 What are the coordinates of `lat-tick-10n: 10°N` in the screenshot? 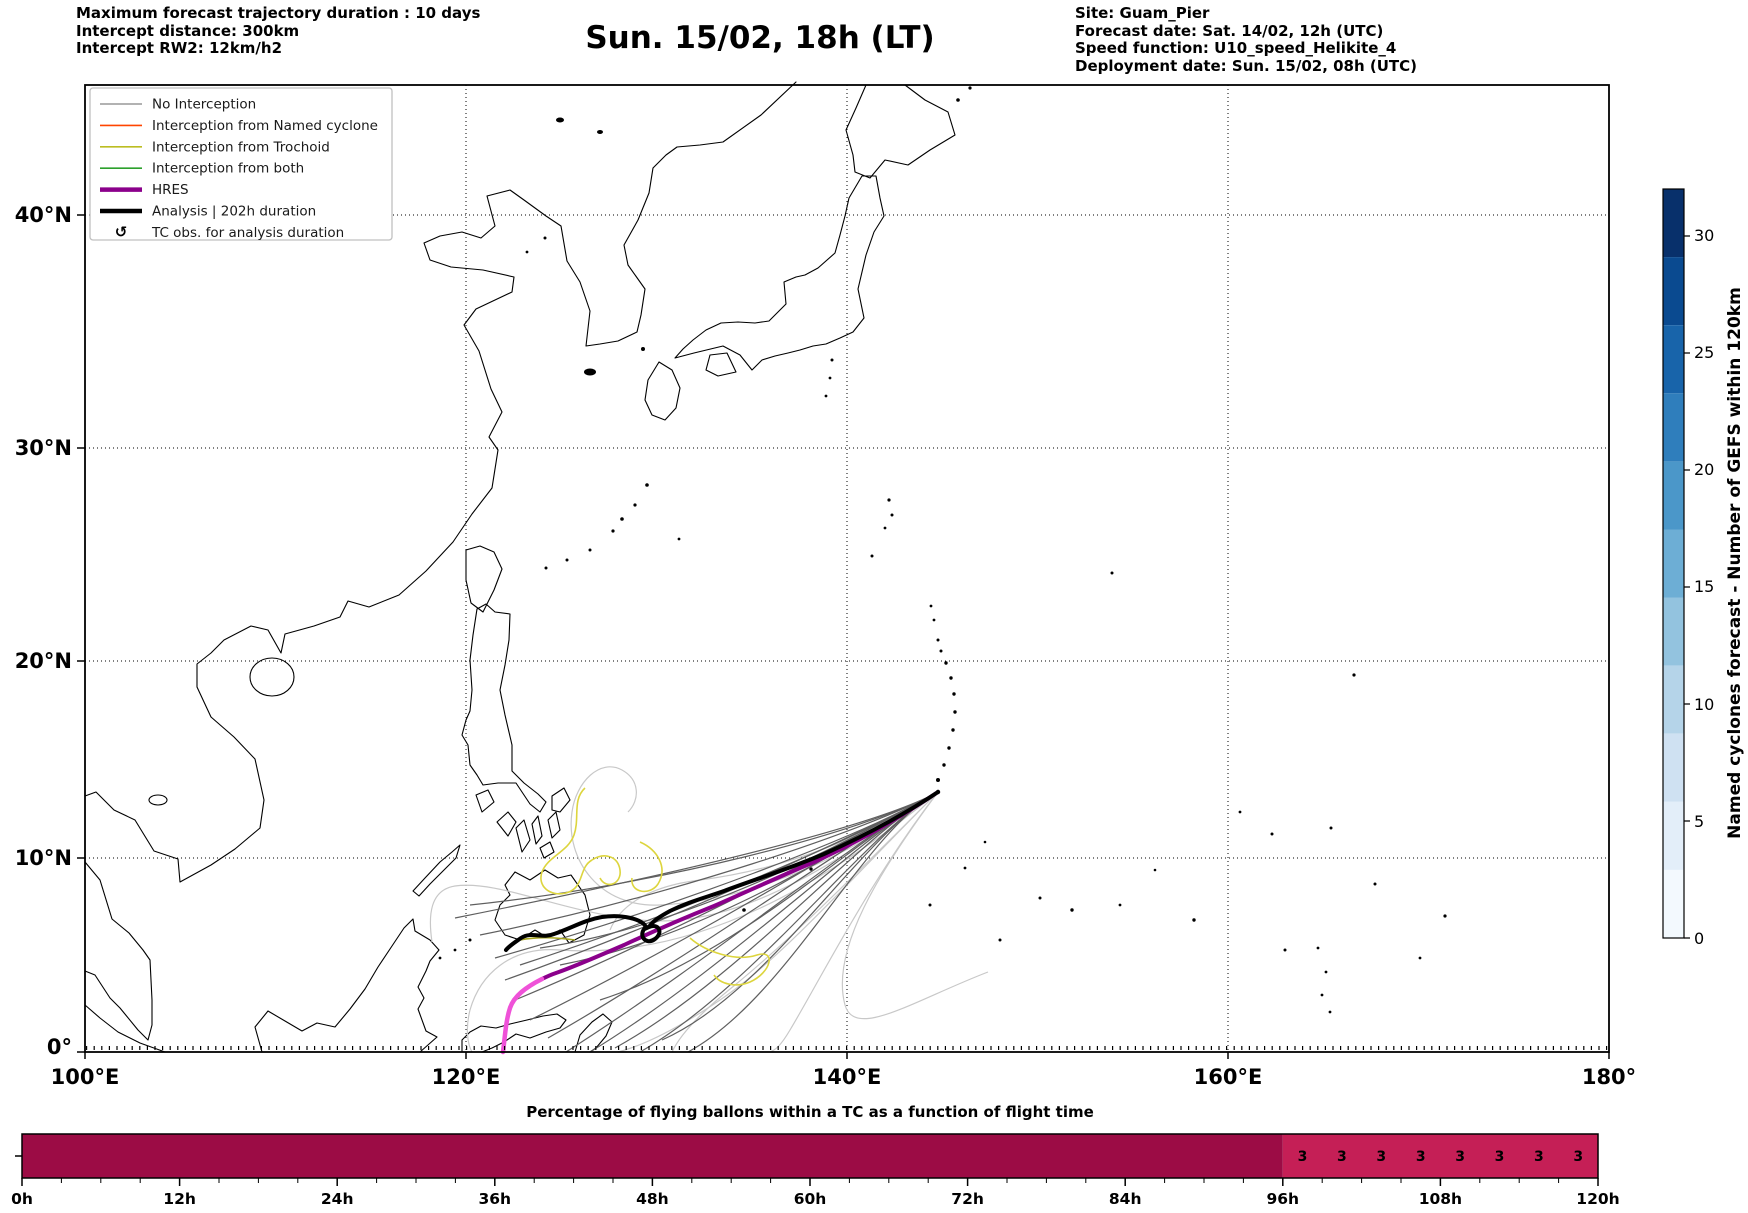 It's located at (43, 858).